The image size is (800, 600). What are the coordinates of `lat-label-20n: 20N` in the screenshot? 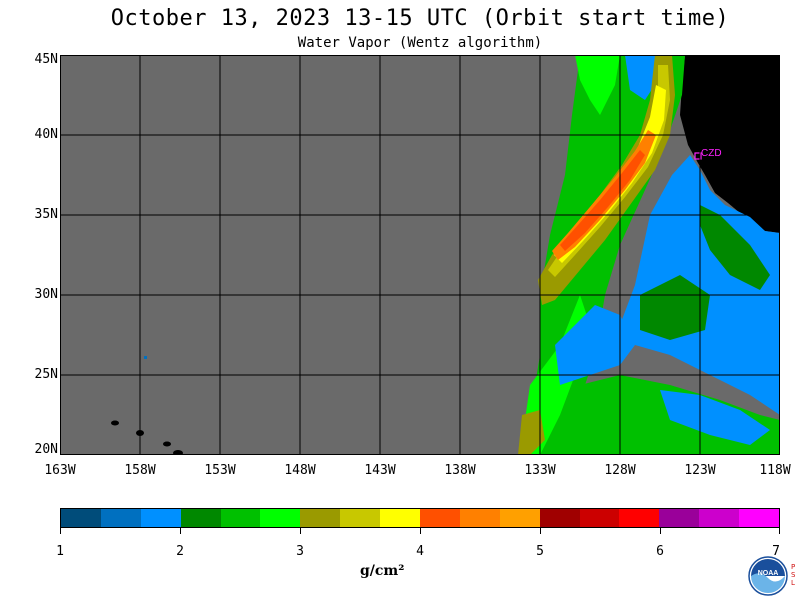 It's located at (46, 449).